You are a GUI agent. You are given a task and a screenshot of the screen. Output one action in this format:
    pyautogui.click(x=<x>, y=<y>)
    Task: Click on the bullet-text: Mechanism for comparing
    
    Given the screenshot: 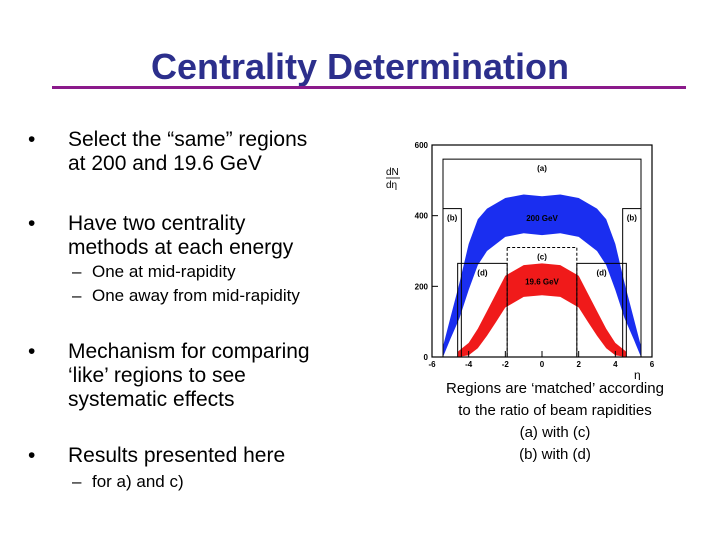 What is the action you would take?
    pyautogui.click(x=189, y=351)
    